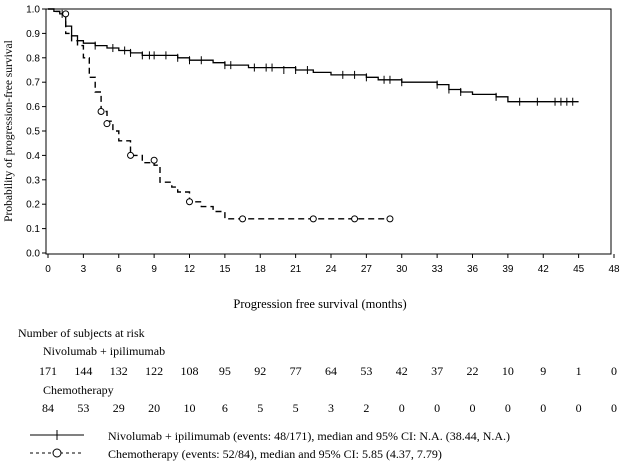 Image resolution: width=626 pixels, height=467 pixels. Describe the element at coordinates (33, 34) in the screenshot. I see `y-tick-label: 0.9` at that location.